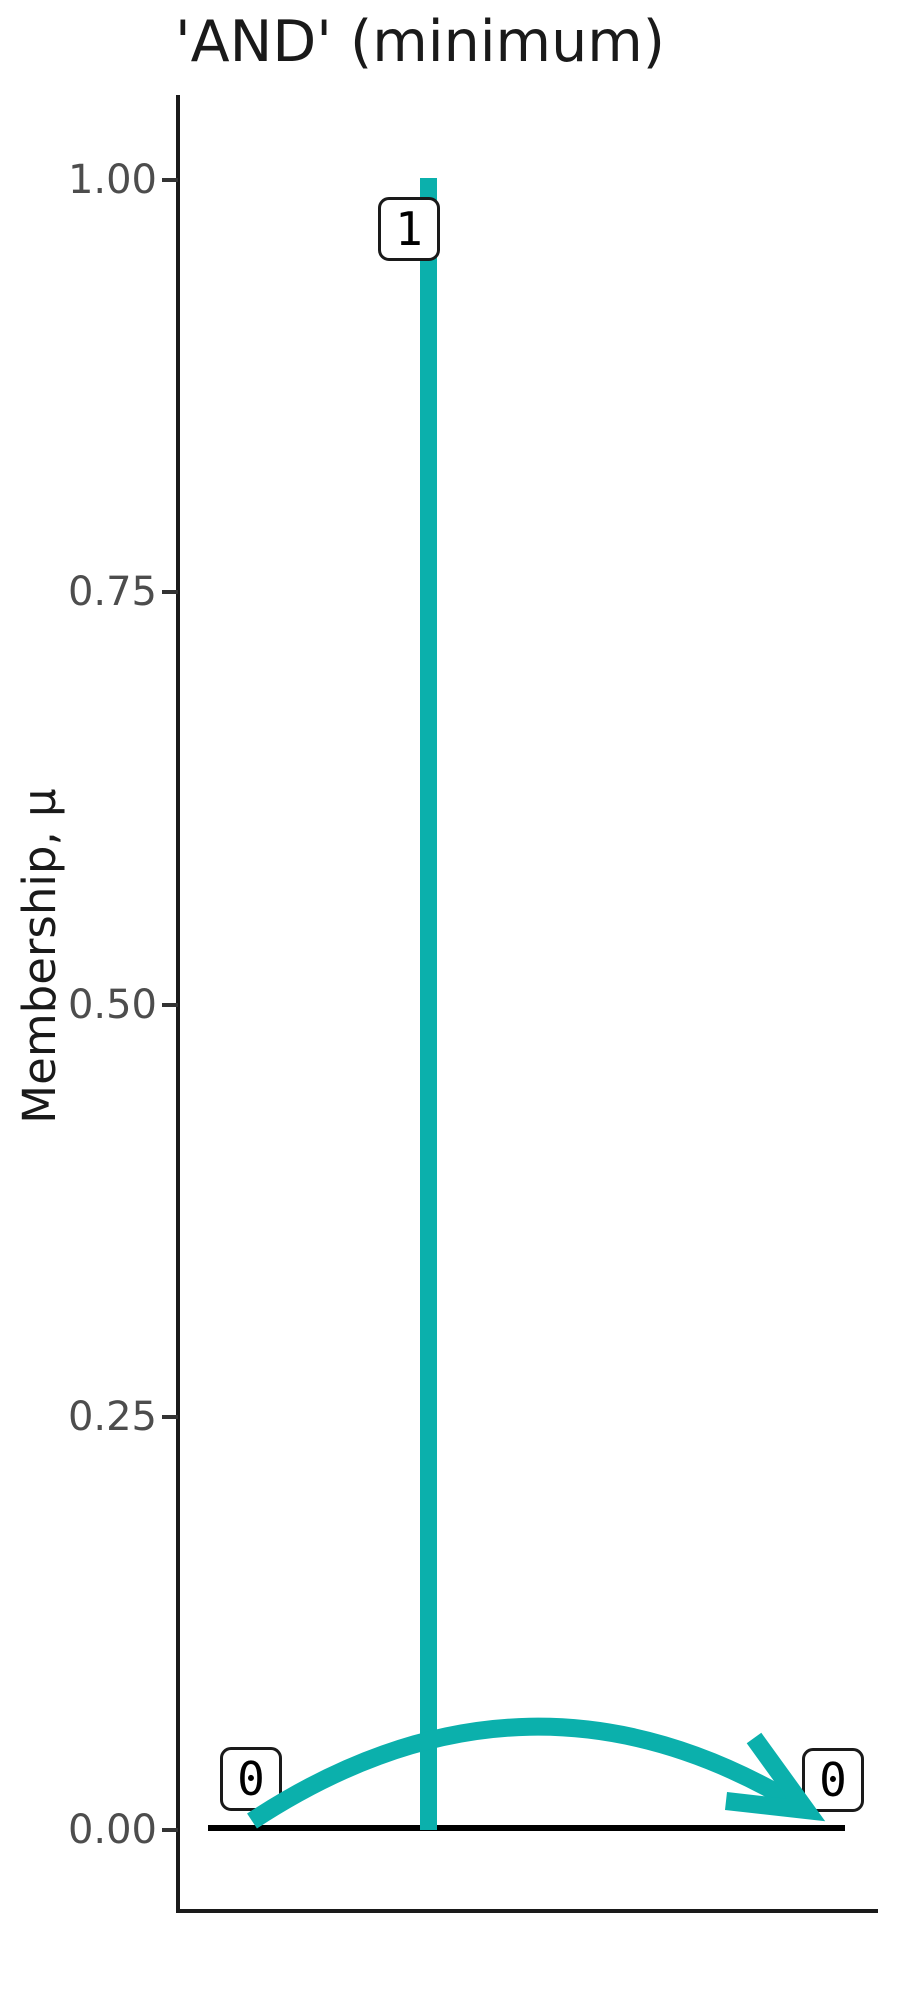 This screenshot has width=900, height=2000. Describe the element at coordinates (420, 42) in the screenshot. I see `chart-title: 'AND' (minimum)` at that location.